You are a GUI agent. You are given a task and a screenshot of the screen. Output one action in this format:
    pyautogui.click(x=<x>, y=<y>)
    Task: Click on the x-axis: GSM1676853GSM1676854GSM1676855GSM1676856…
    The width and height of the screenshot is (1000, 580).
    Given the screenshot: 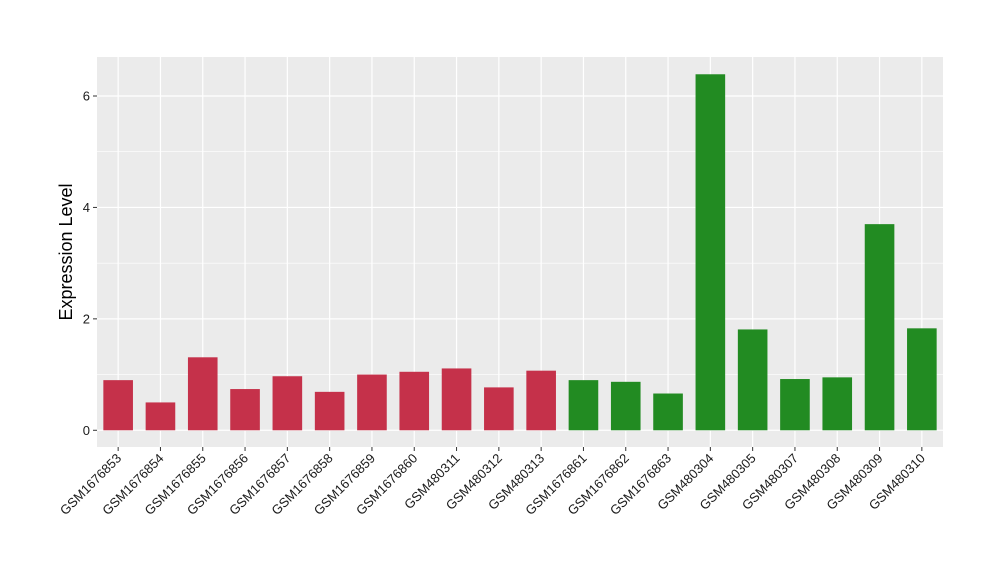 What is the action you would take?
    pyautogui.click(x=492, y=482)
    